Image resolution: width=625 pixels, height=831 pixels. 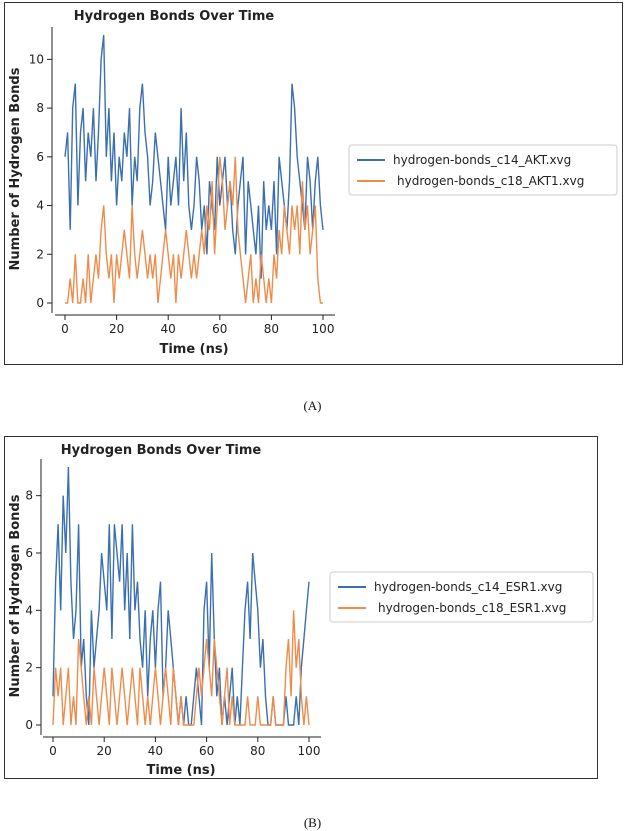 I want to click on caption-b: (B), so click(x=312, y=822).